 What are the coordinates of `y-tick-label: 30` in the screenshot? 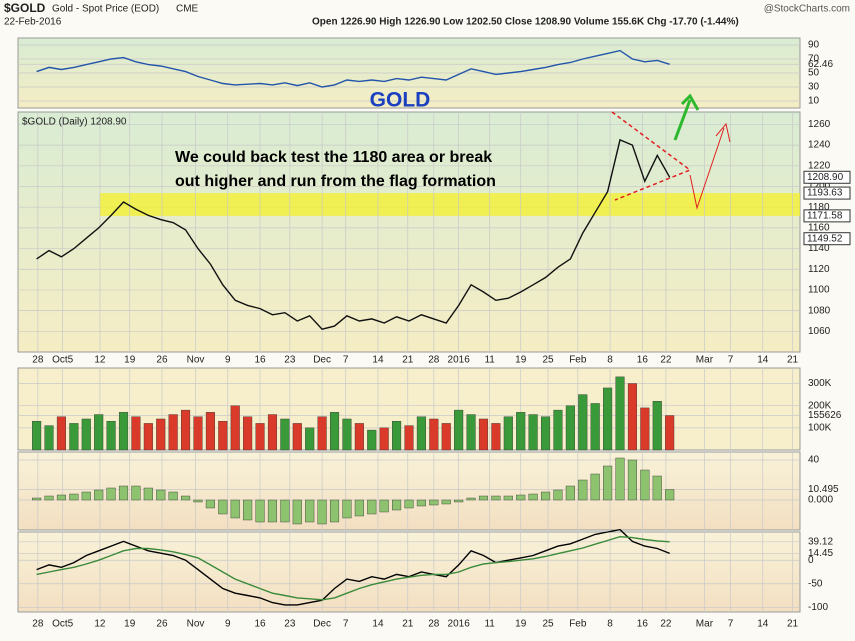 It's located at (814, 87).